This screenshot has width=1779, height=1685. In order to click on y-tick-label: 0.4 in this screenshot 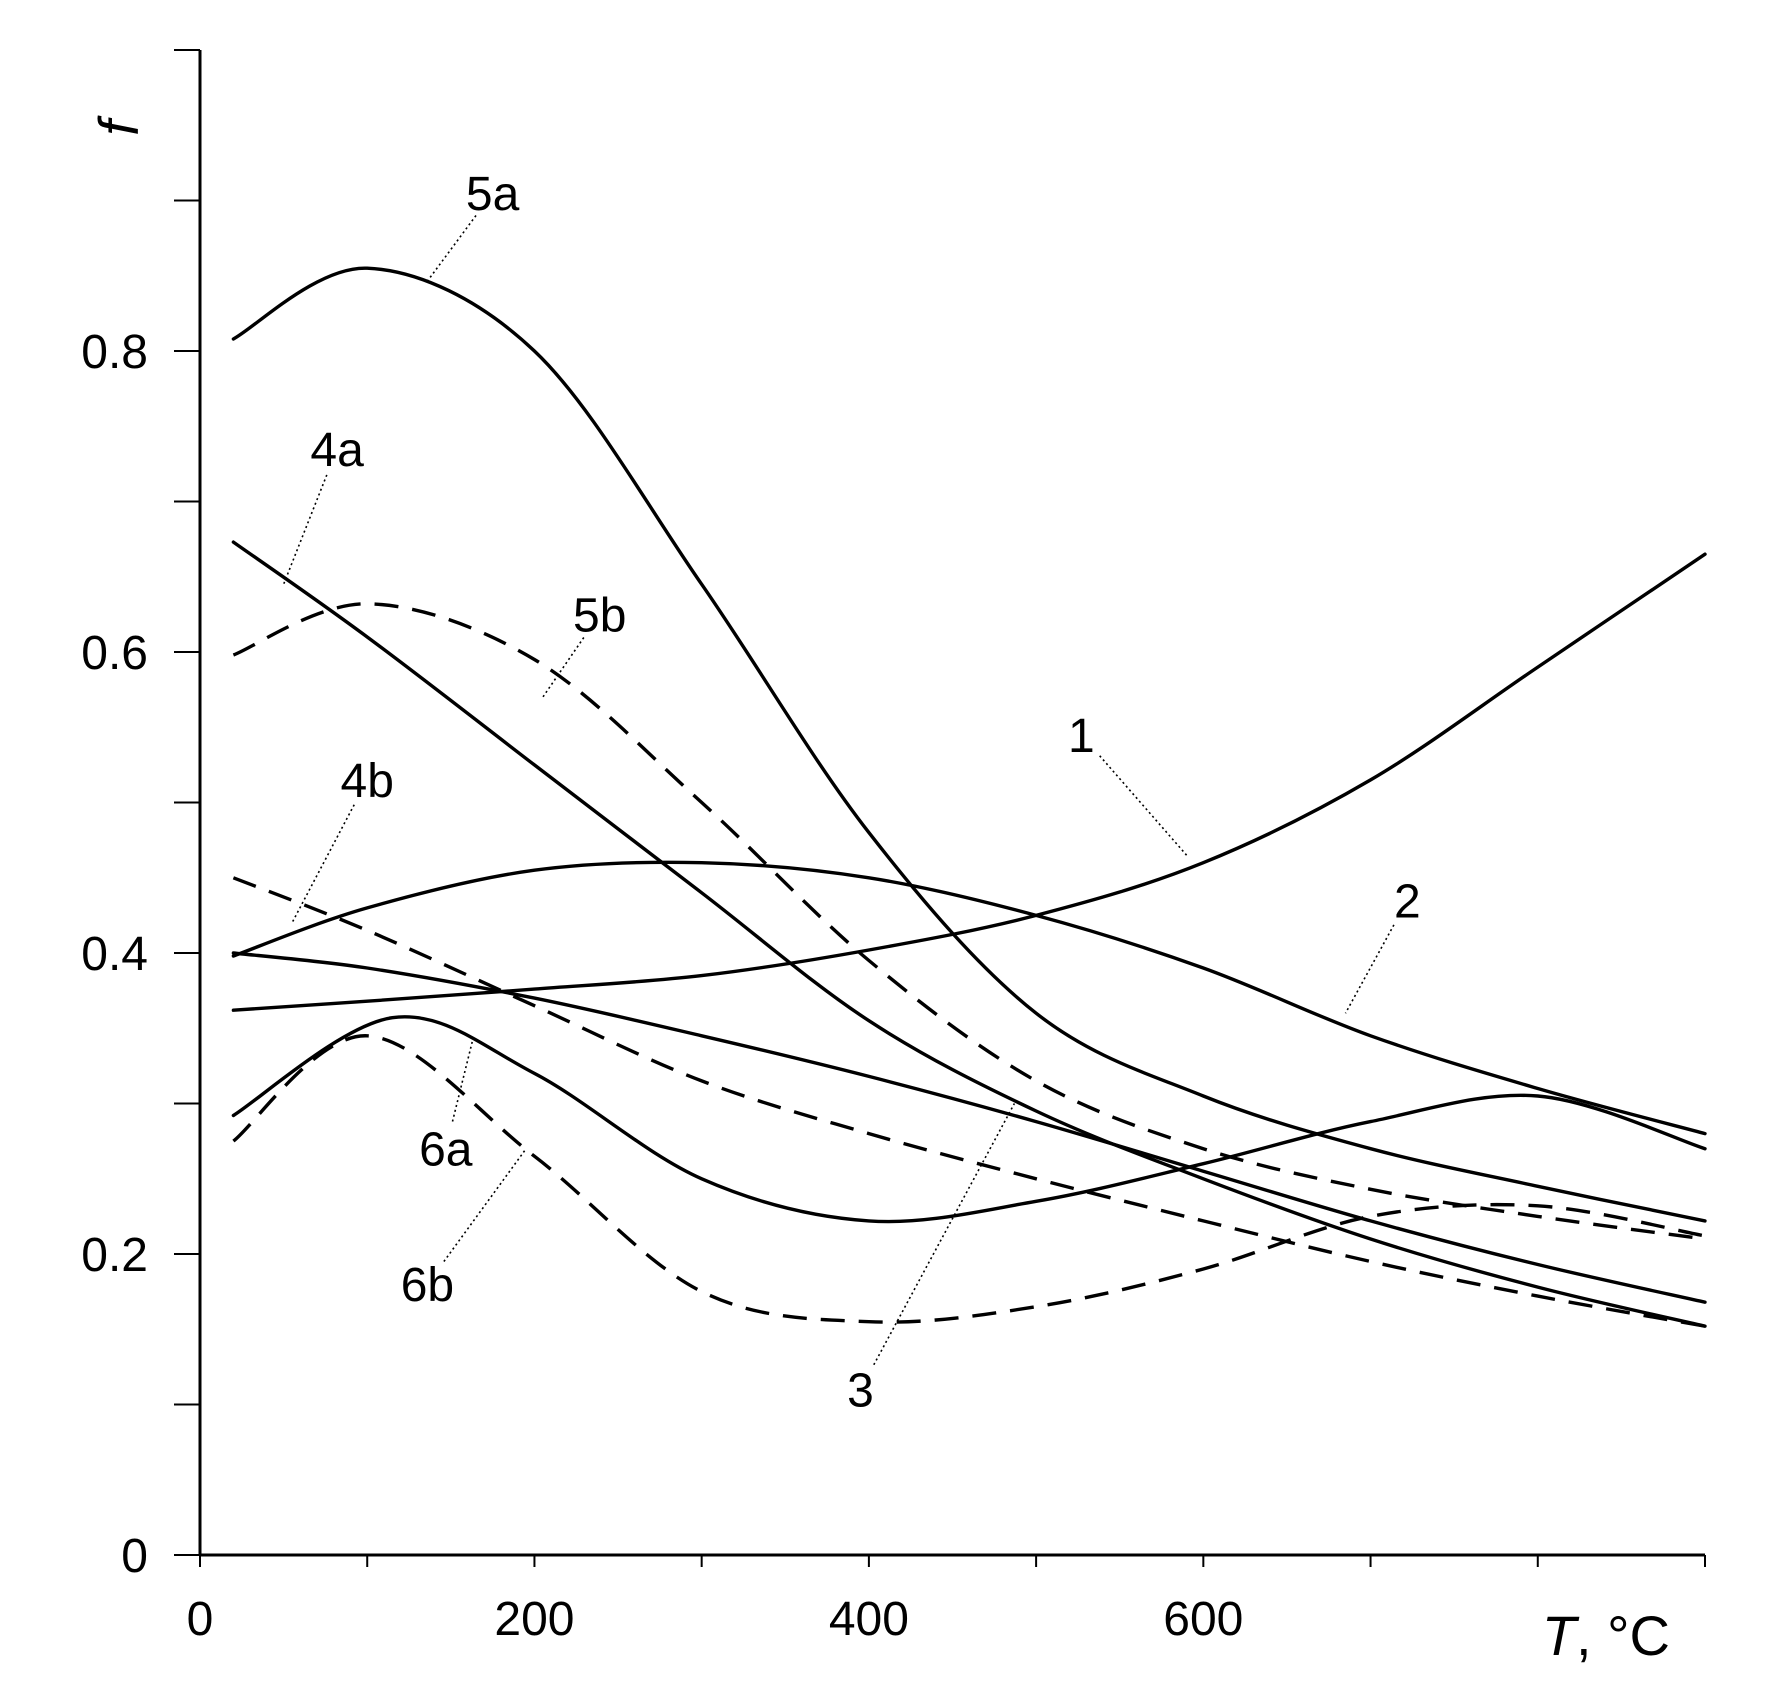, I will do `click(114, 954)`.